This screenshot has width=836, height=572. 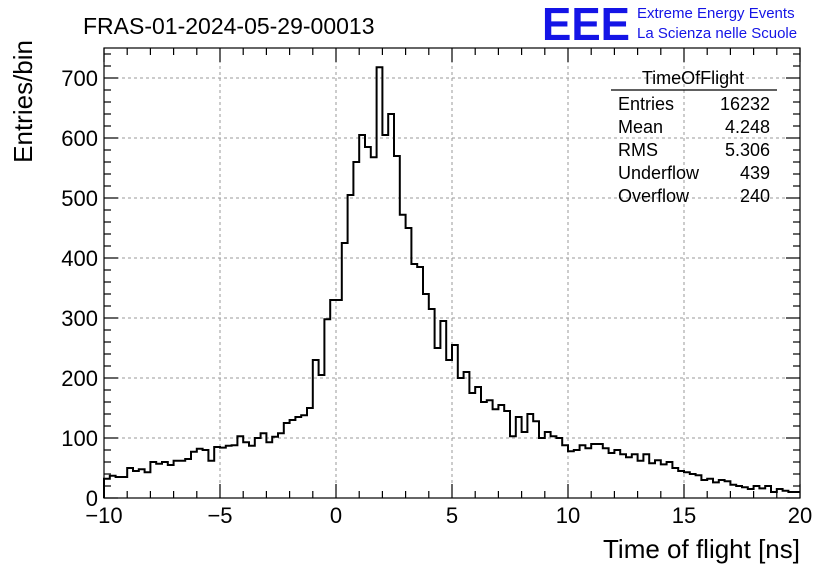 What do you see at coordinates (79, 138) in the screenshot?
I see `y-tick-label: 600` at bounding box center [79, 138].